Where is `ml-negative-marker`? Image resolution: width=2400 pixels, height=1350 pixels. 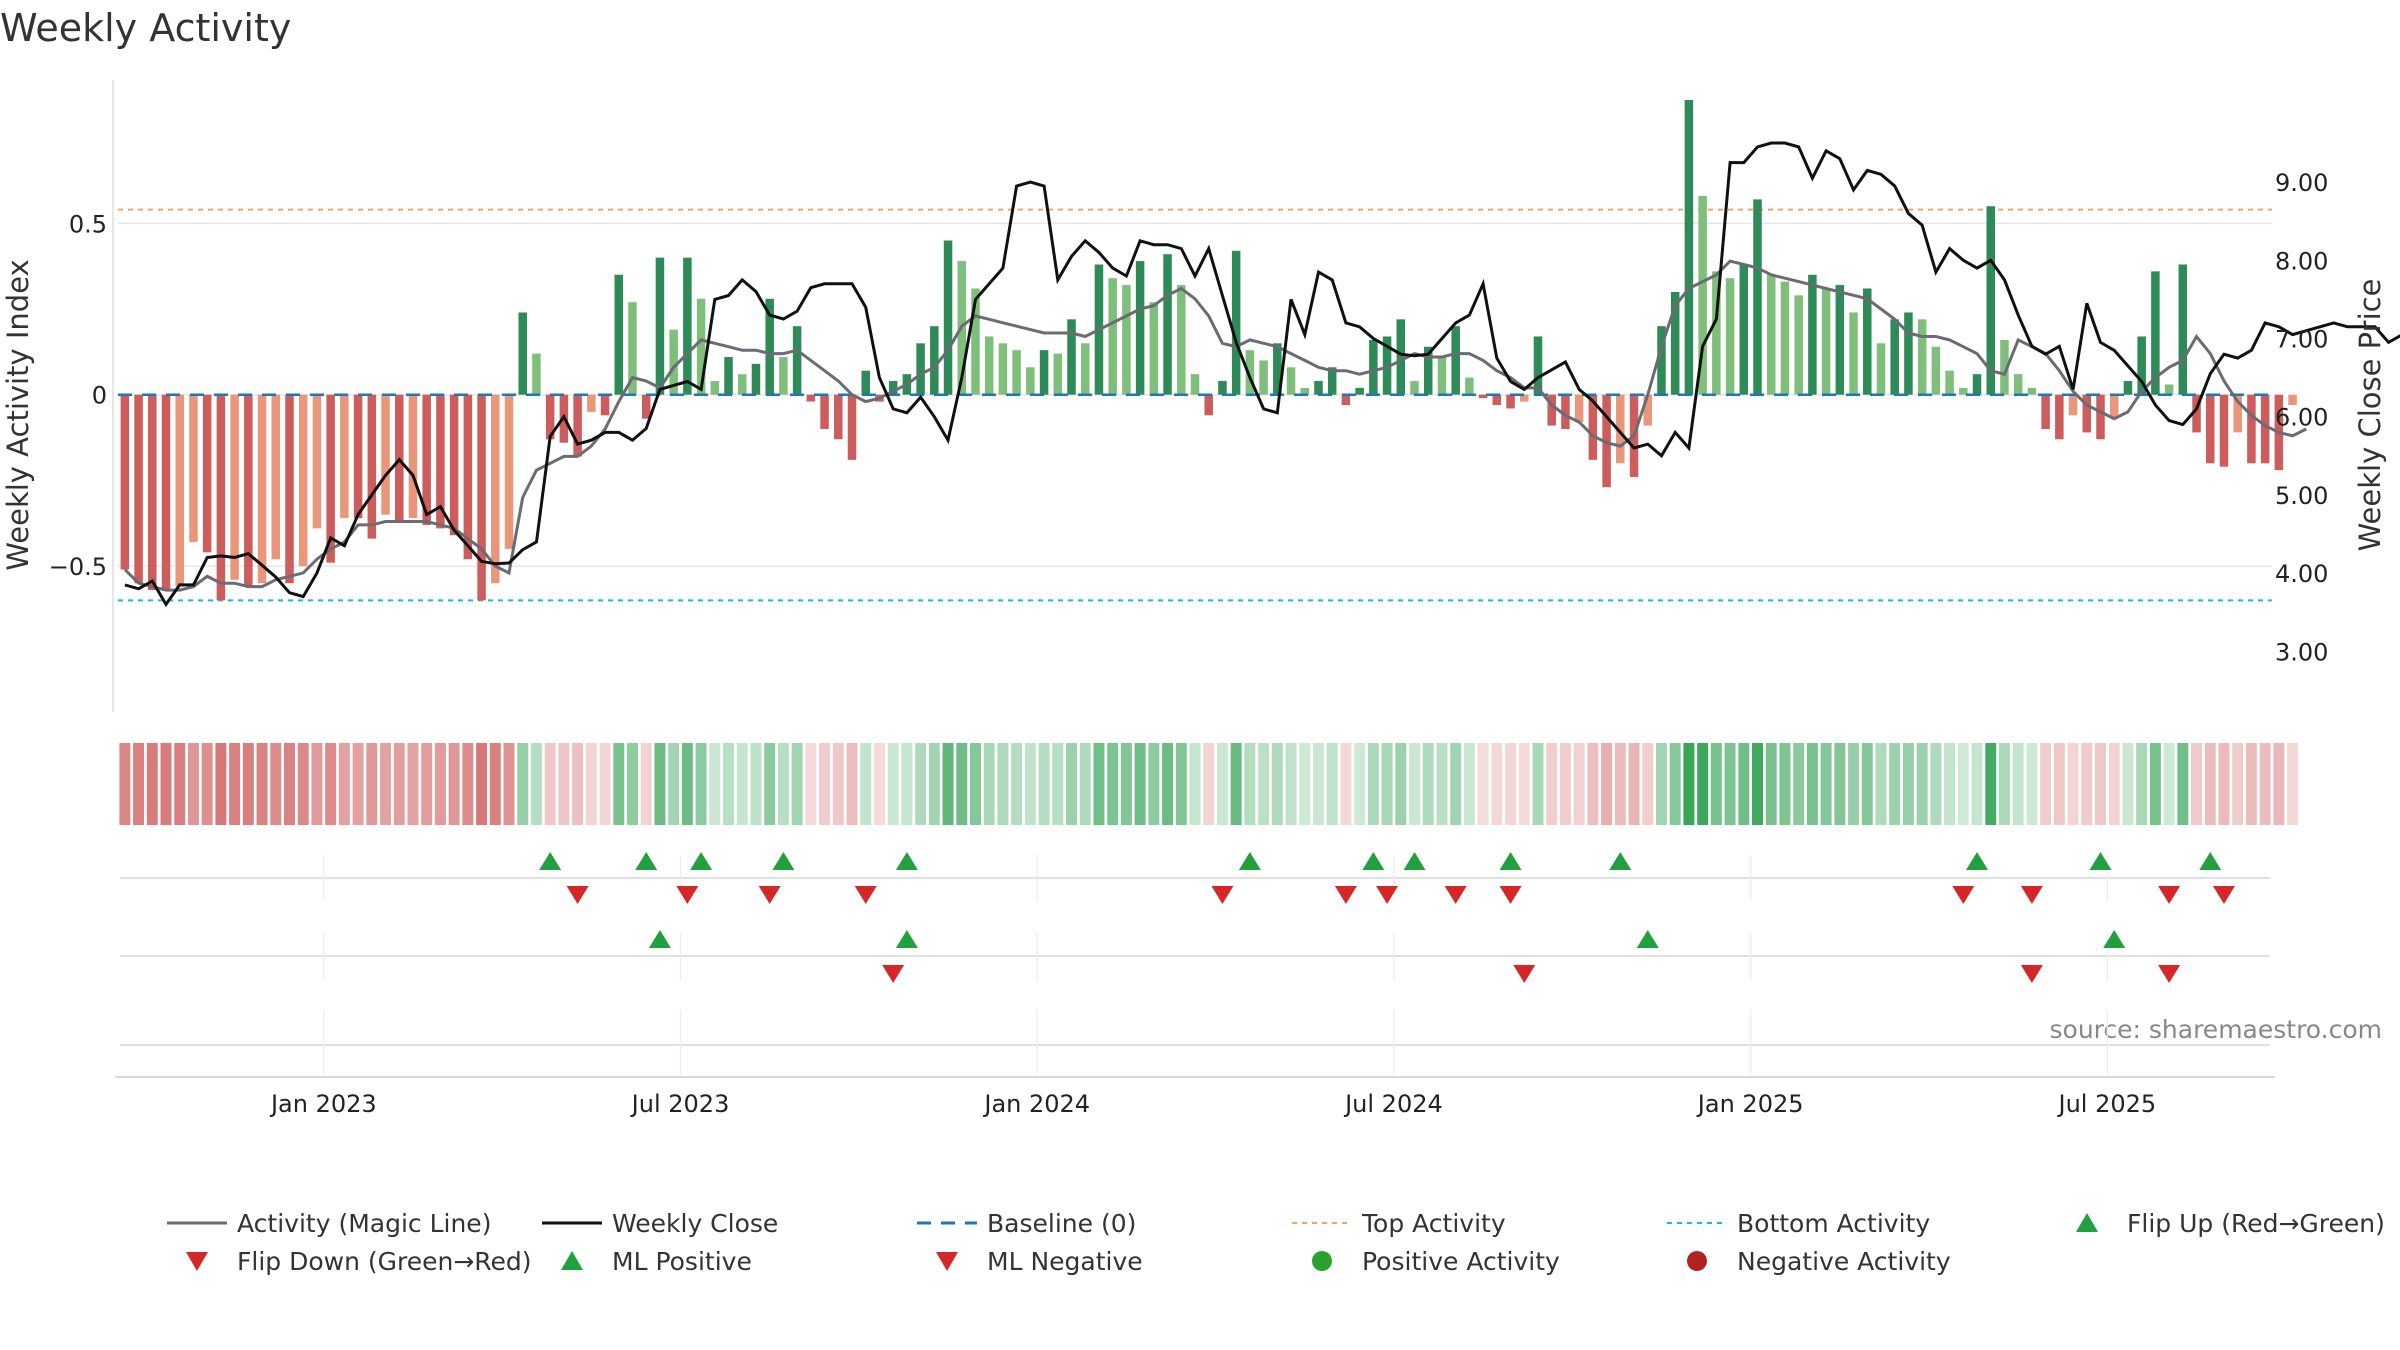
ml-negative-marker is located at coordinates (893, 974).